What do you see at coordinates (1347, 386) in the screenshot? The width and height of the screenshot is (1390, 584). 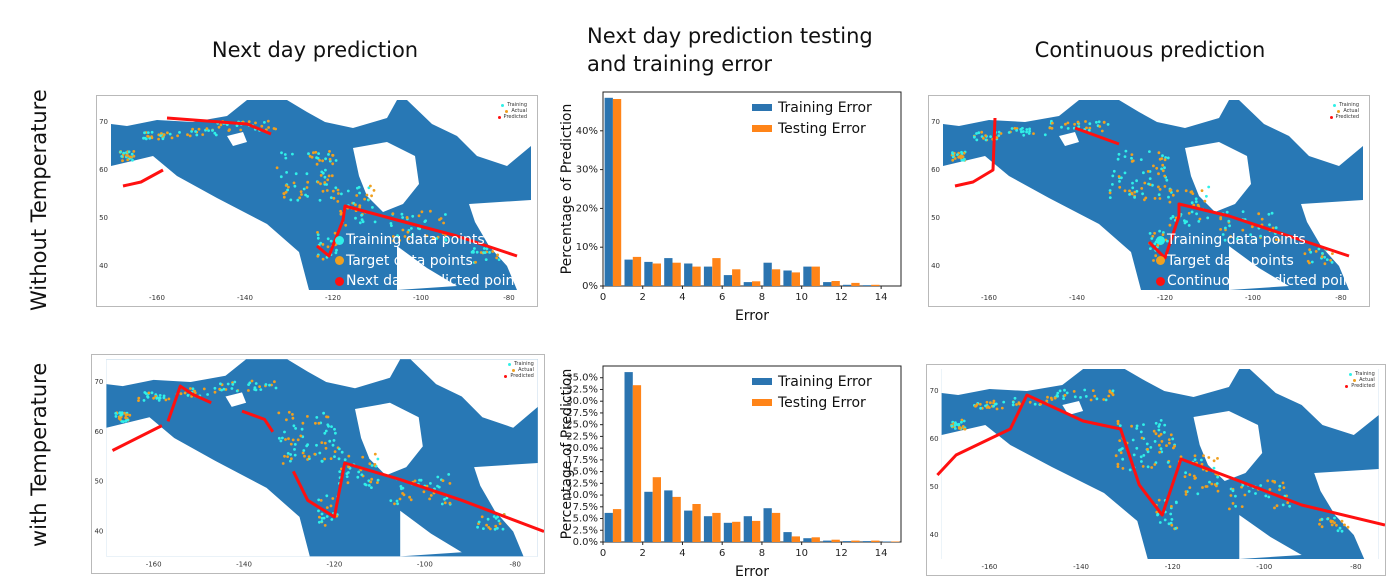 I see `predicted-dot` at bounding box center [1347, 386].